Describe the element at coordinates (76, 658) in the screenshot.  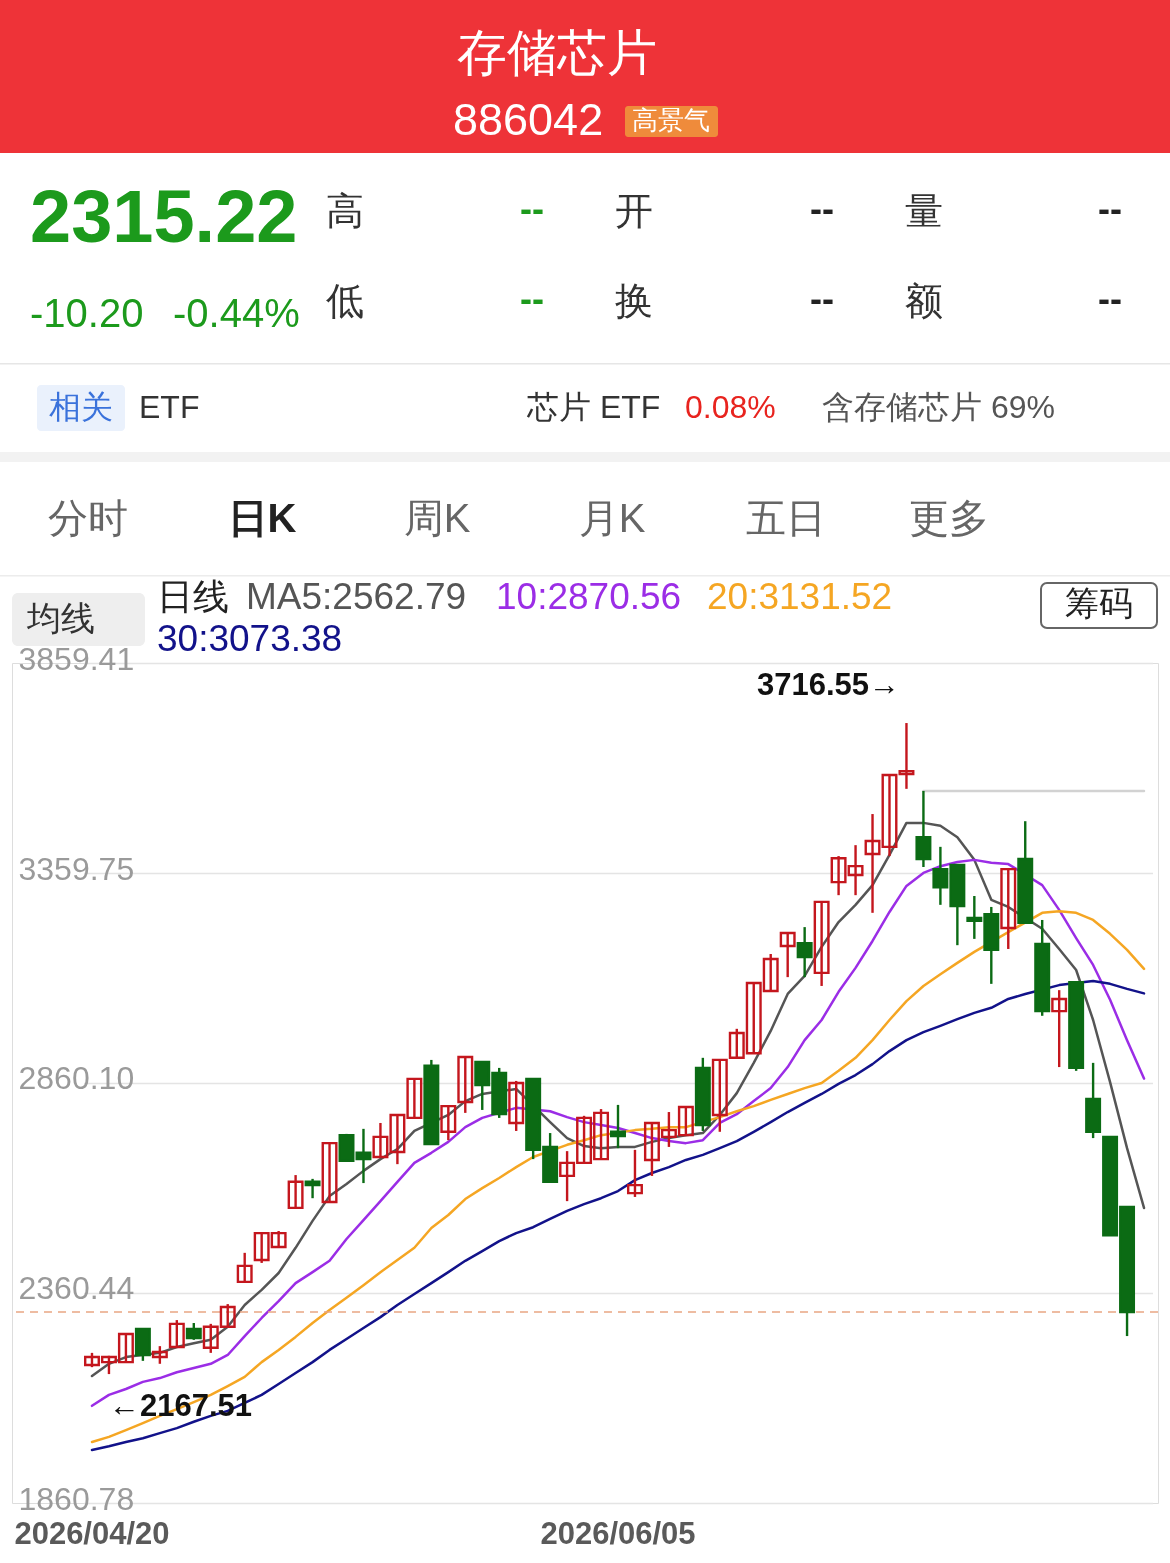
I see `y-tick-label: 3859.41` at that location.